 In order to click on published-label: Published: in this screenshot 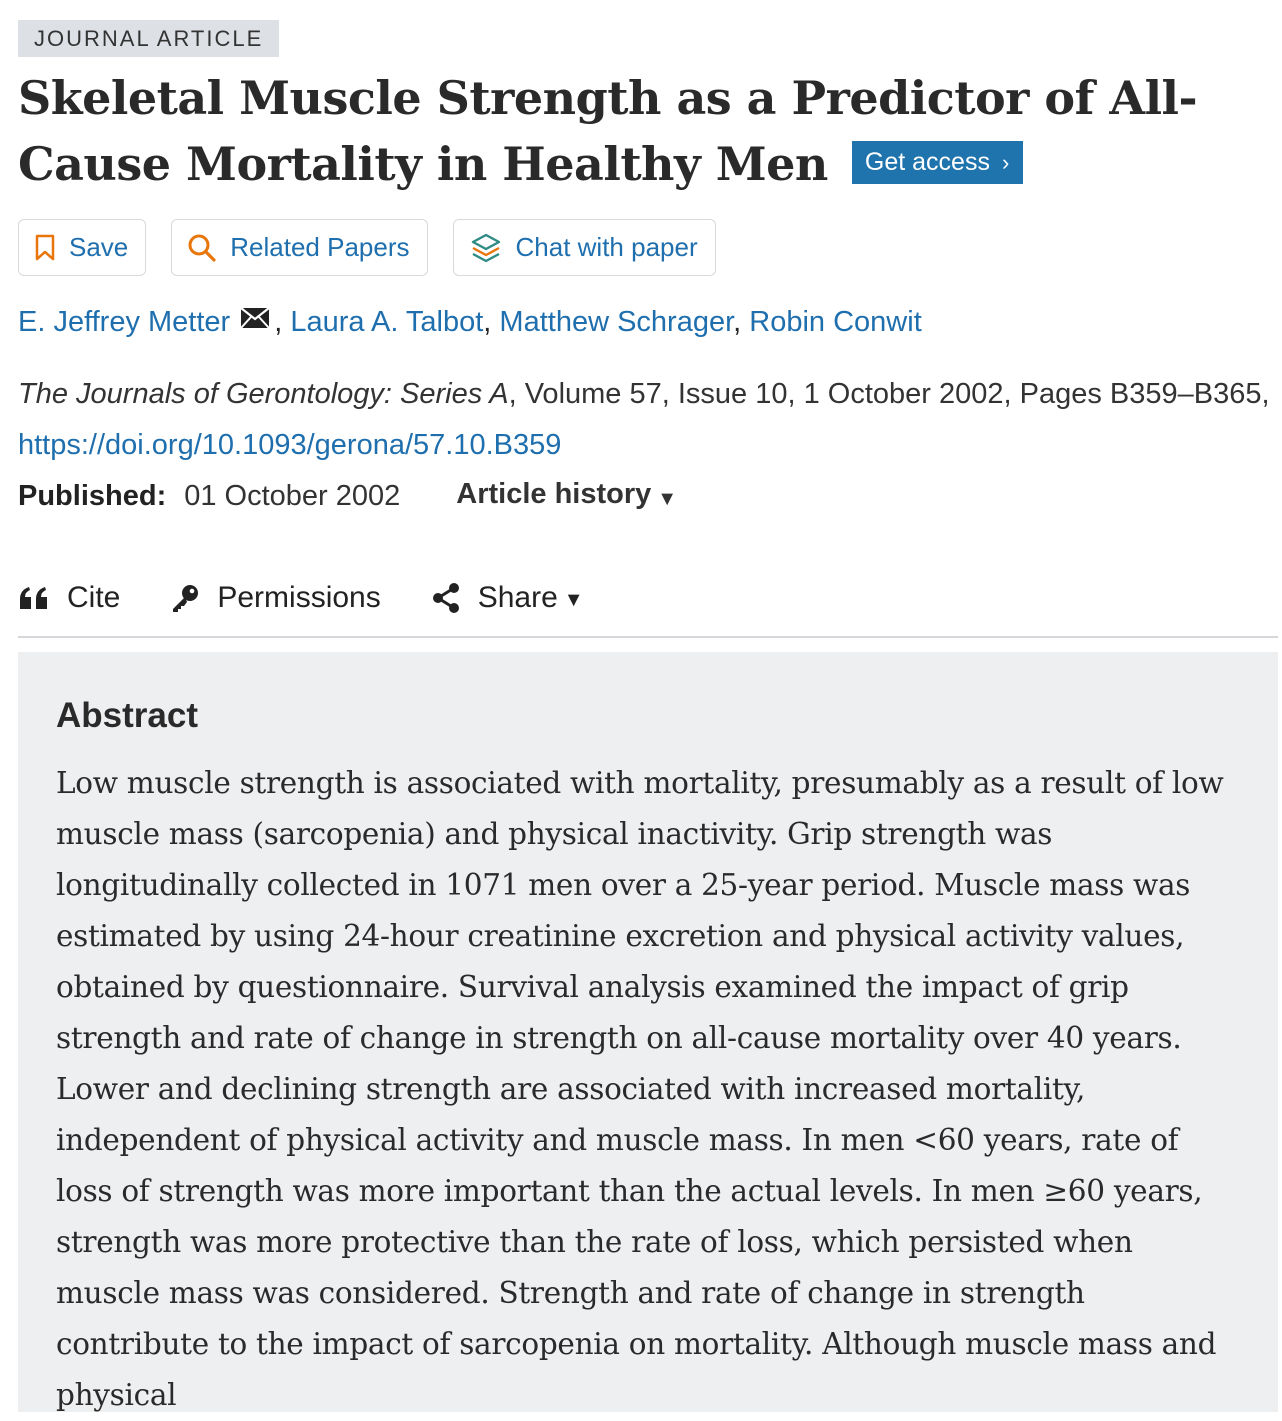, I will do `click(92, 495)`.